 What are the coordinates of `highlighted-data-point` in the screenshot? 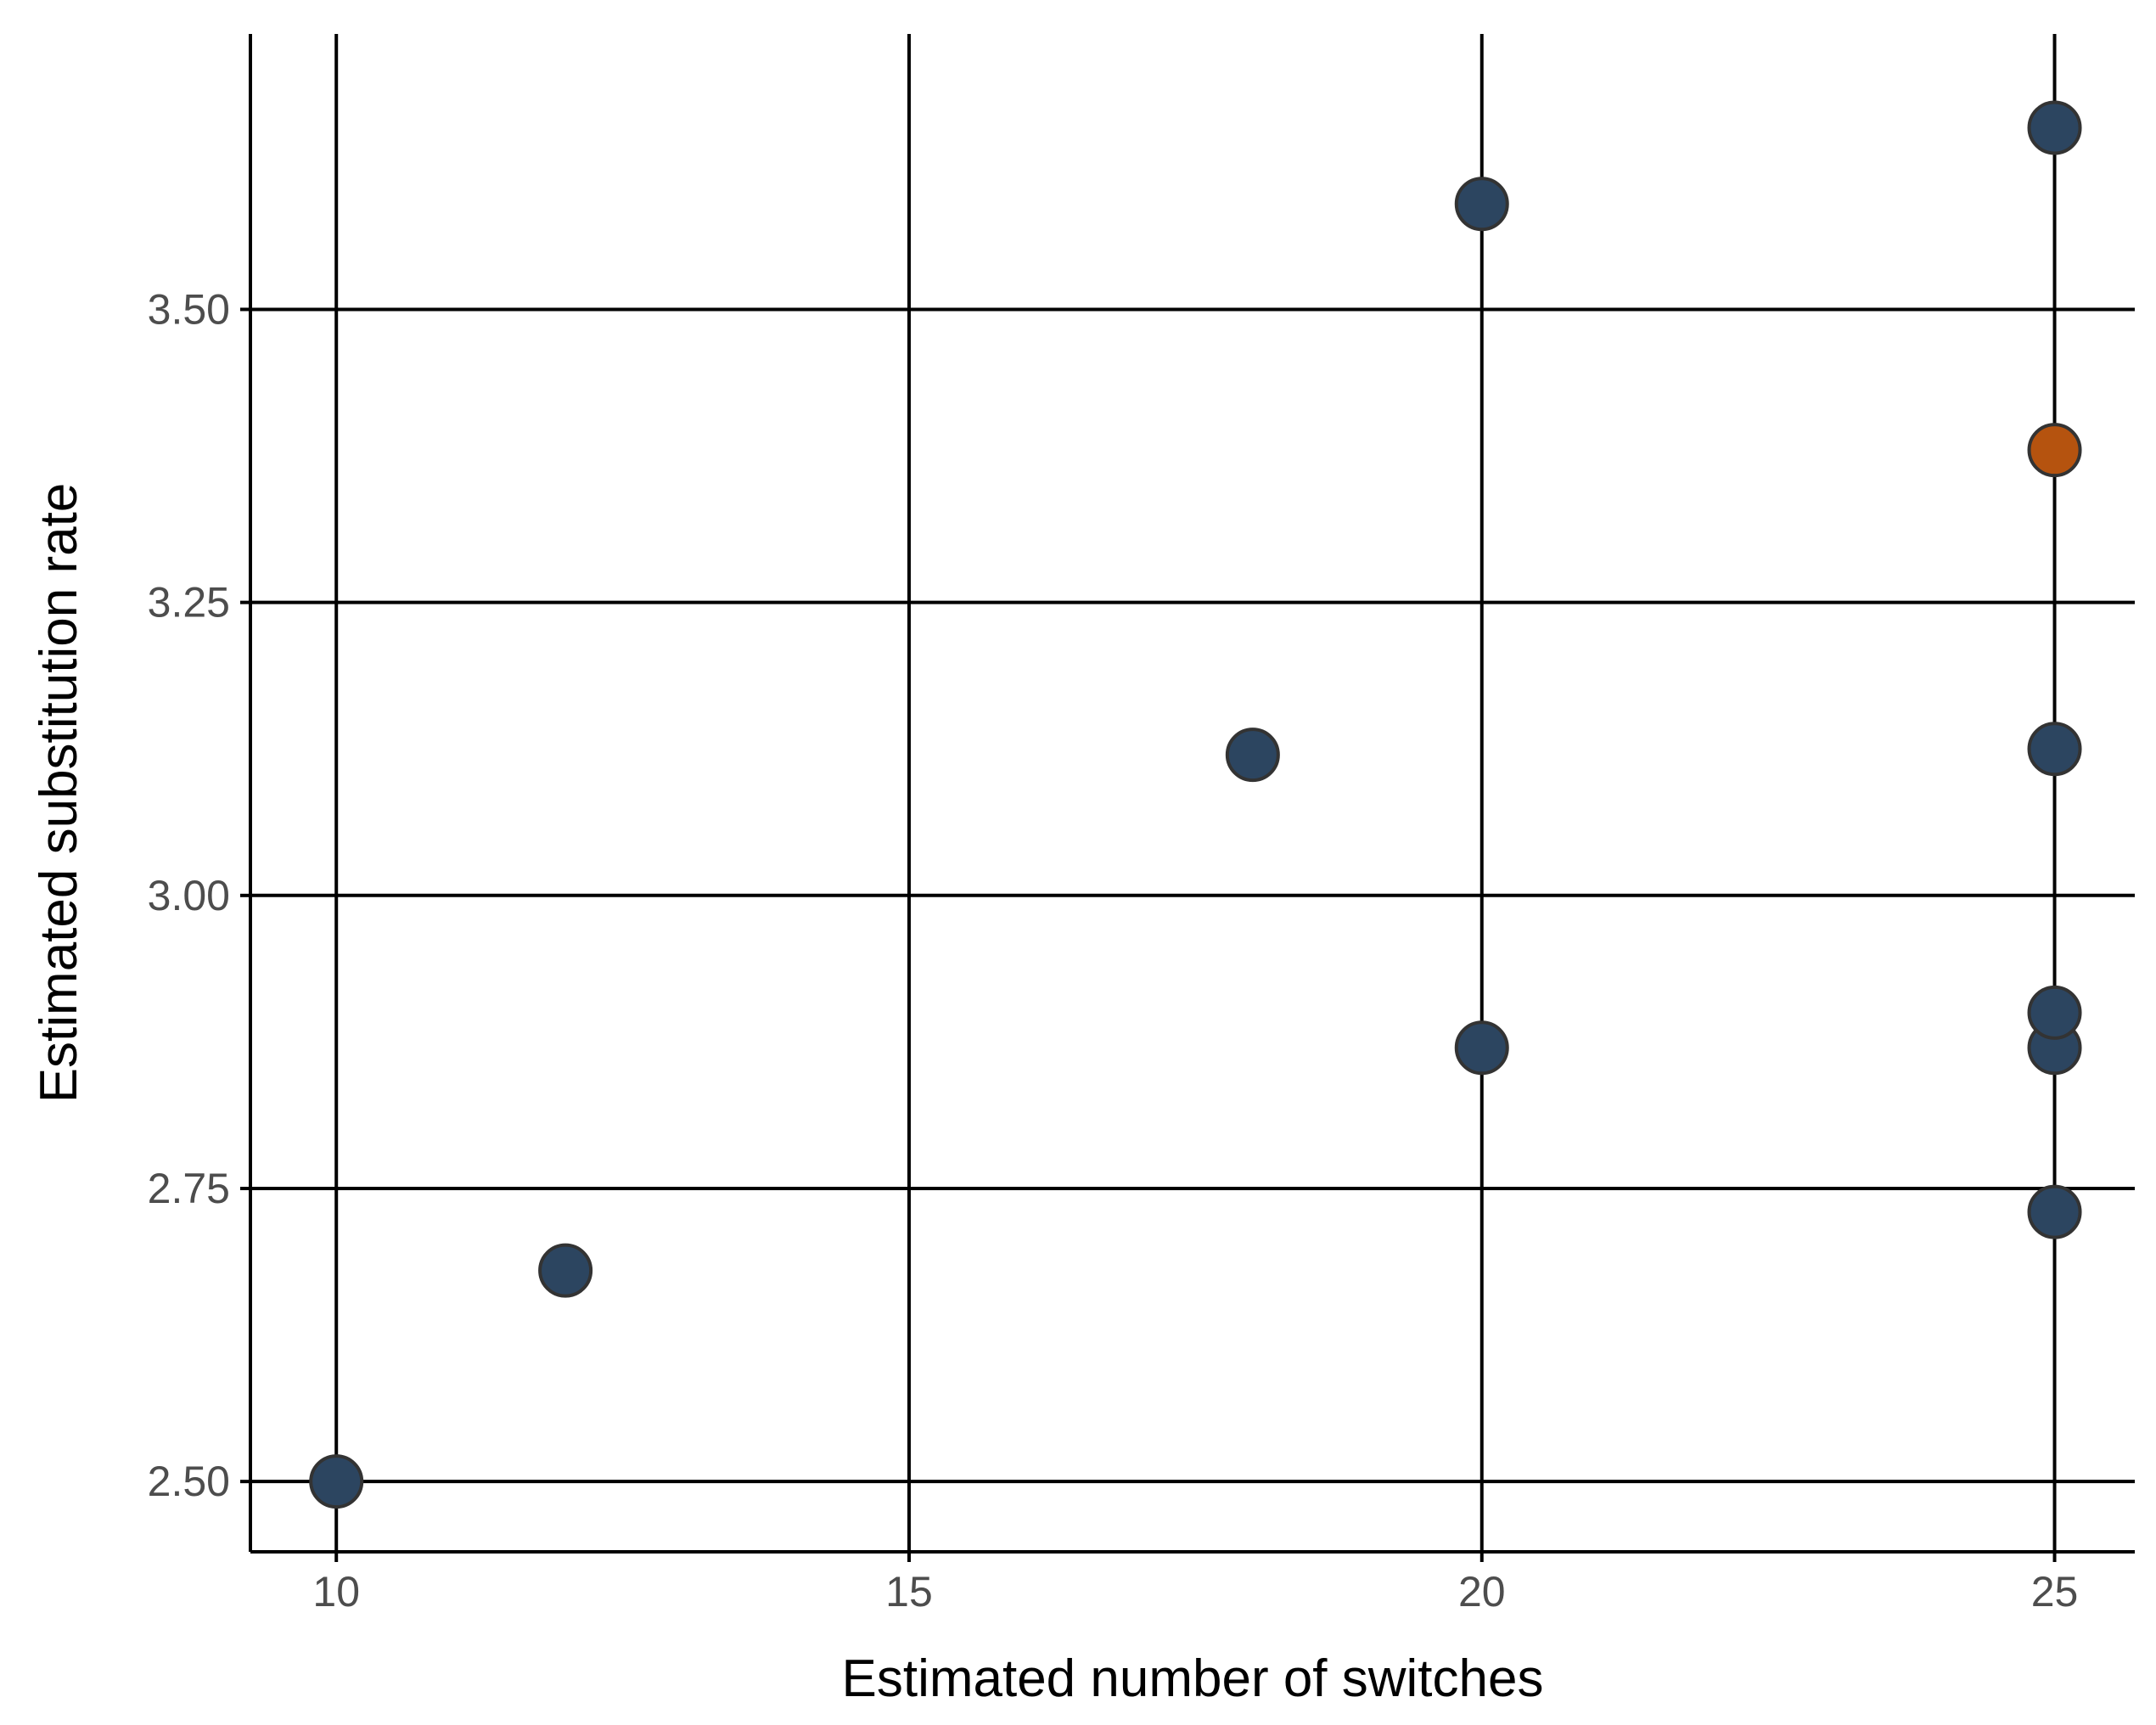 It's located at (2054, 450).